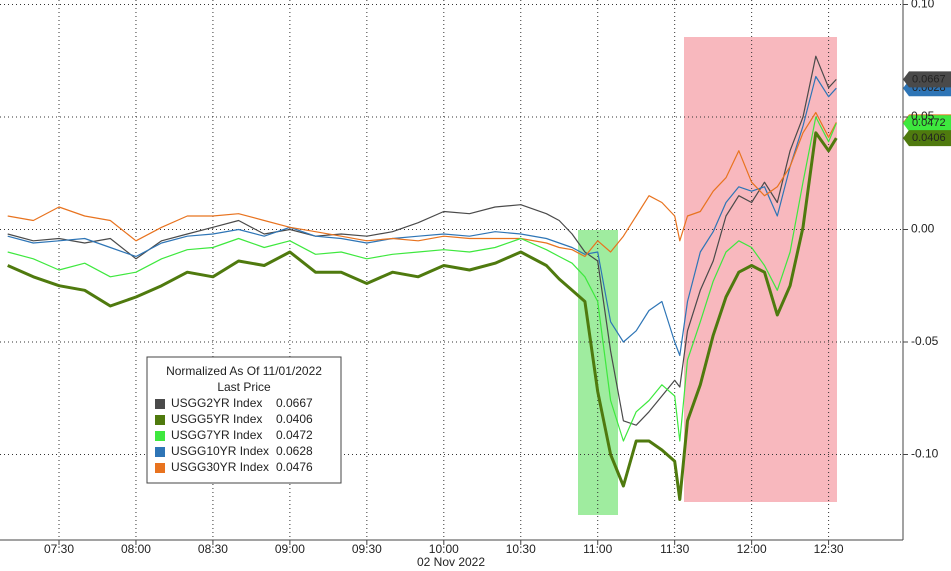 The width and height of the screenshot is (951, 571). I want to click on legend-name: USGG30YR Index, so click(220, 467).